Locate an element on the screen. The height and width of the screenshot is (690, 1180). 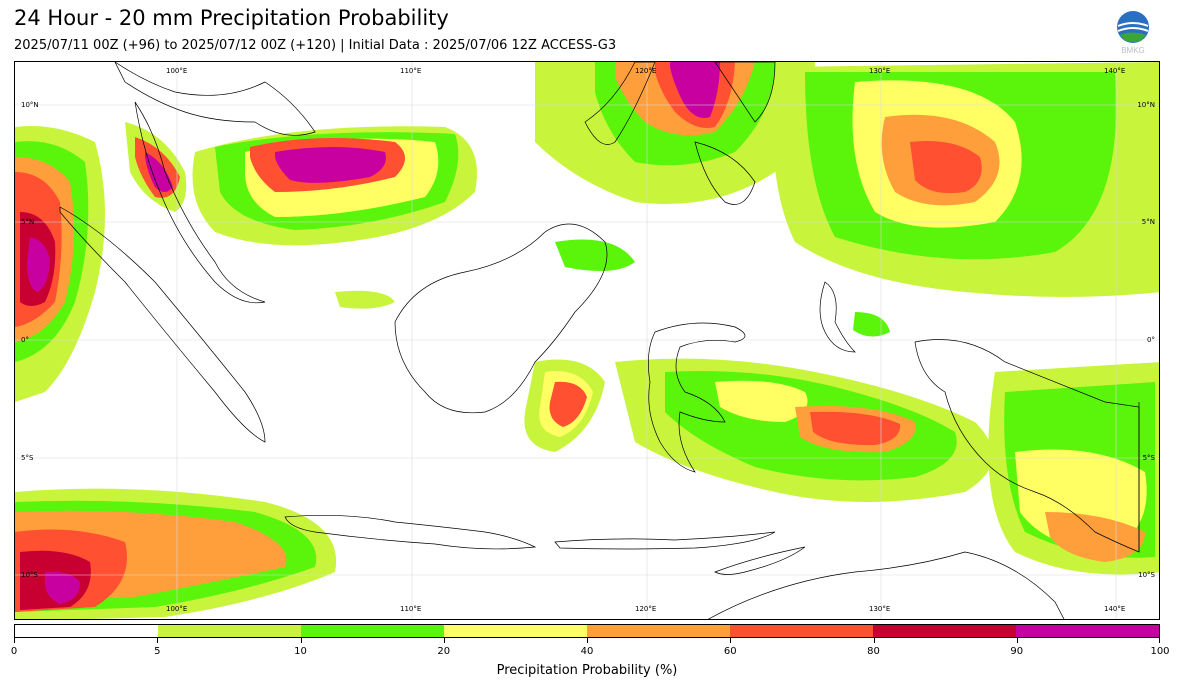
colorbar-tick-label: 60 is located at coordinates (730, 651).